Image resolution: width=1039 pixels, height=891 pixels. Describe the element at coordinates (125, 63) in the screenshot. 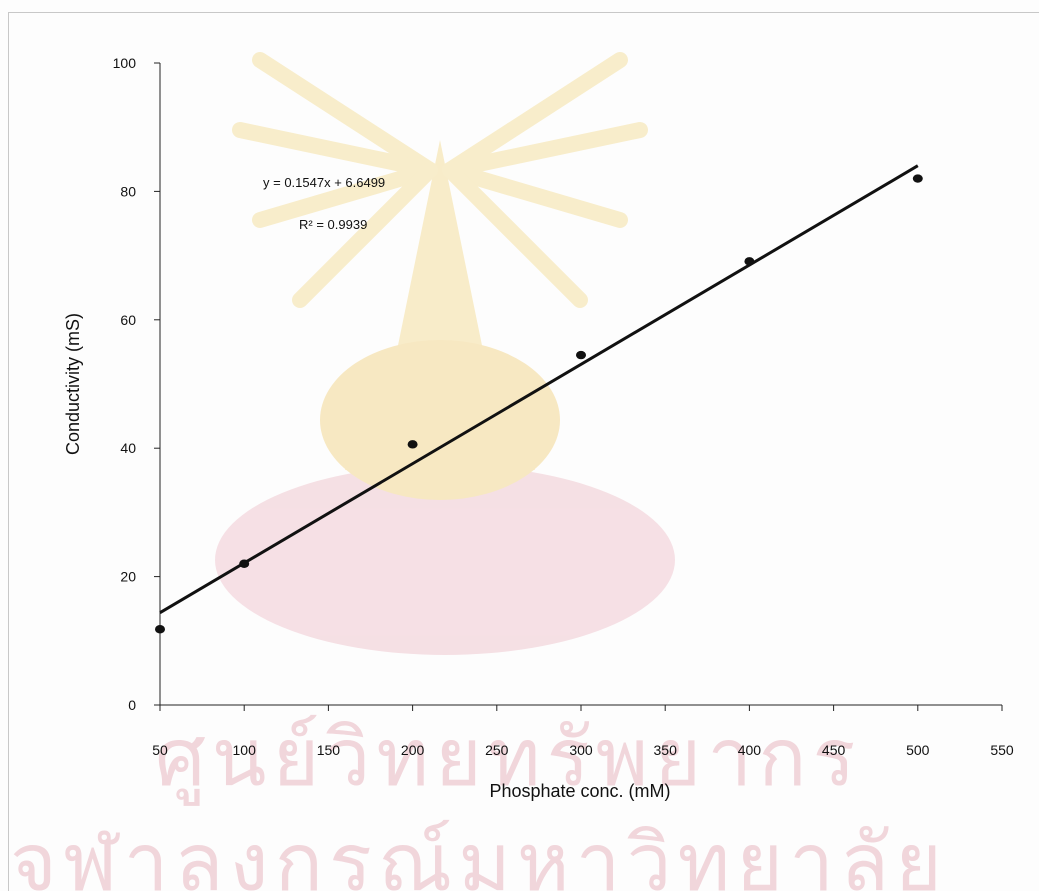

I see `y-tick-label: 100` at that location.